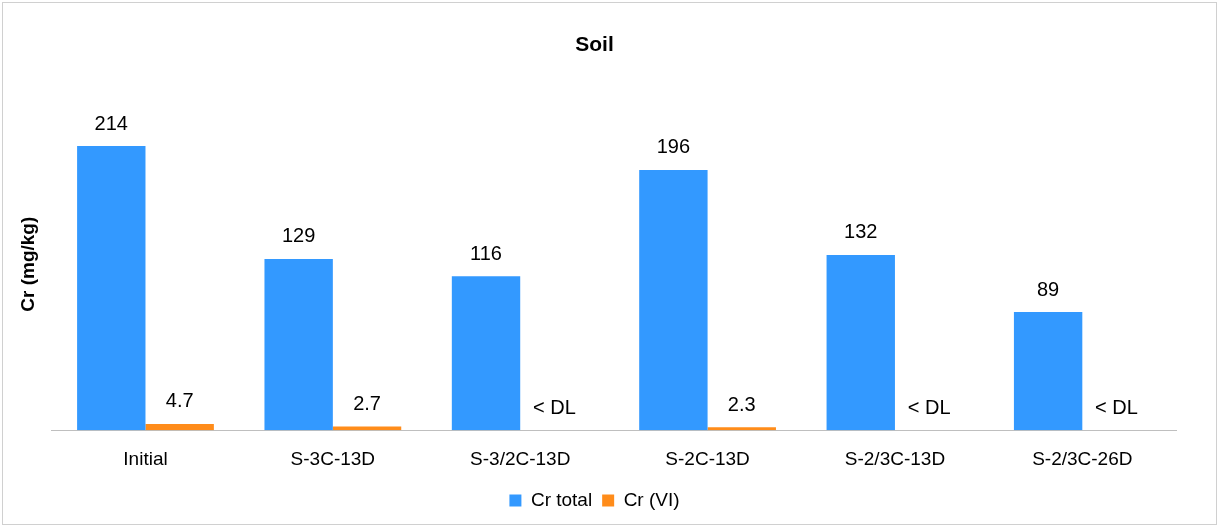 Image resolution: width=1221 pixels, height=529 pixels. Describe the element at coordinates (520, 458) in the screenshot. I see `x-tick-label: S-3/2C-13D` at that location.